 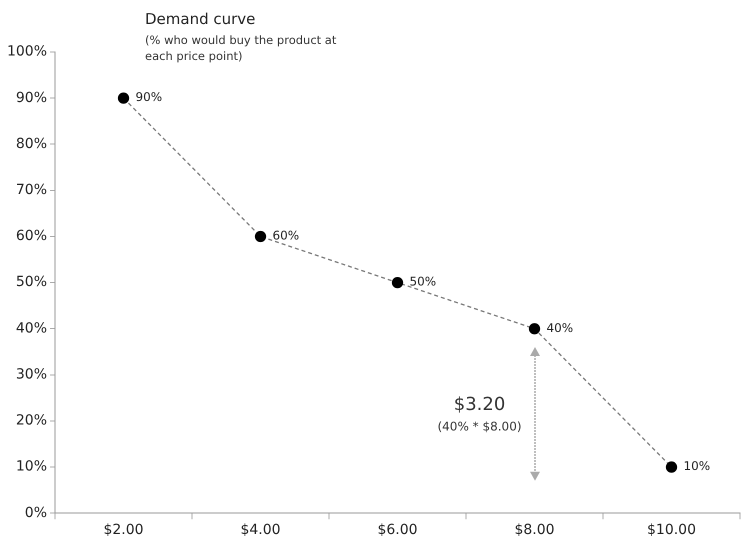 I want to click on data-label: 90%, so click(x=149, y=97).